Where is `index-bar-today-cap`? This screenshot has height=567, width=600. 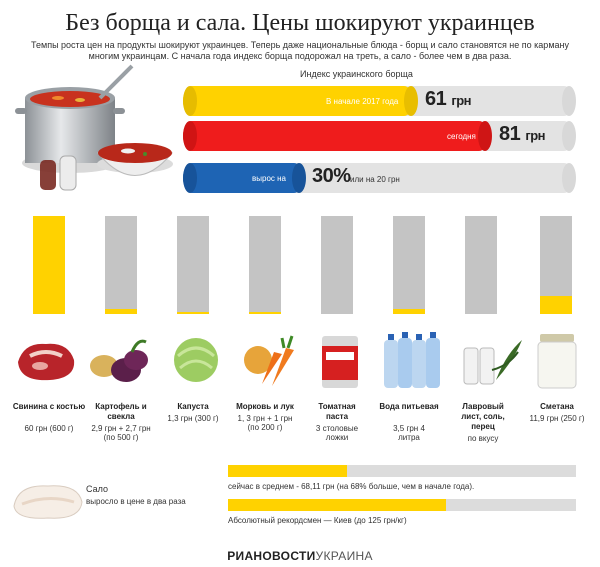
index-bar-today-cap is located at coordinates (190, 136).